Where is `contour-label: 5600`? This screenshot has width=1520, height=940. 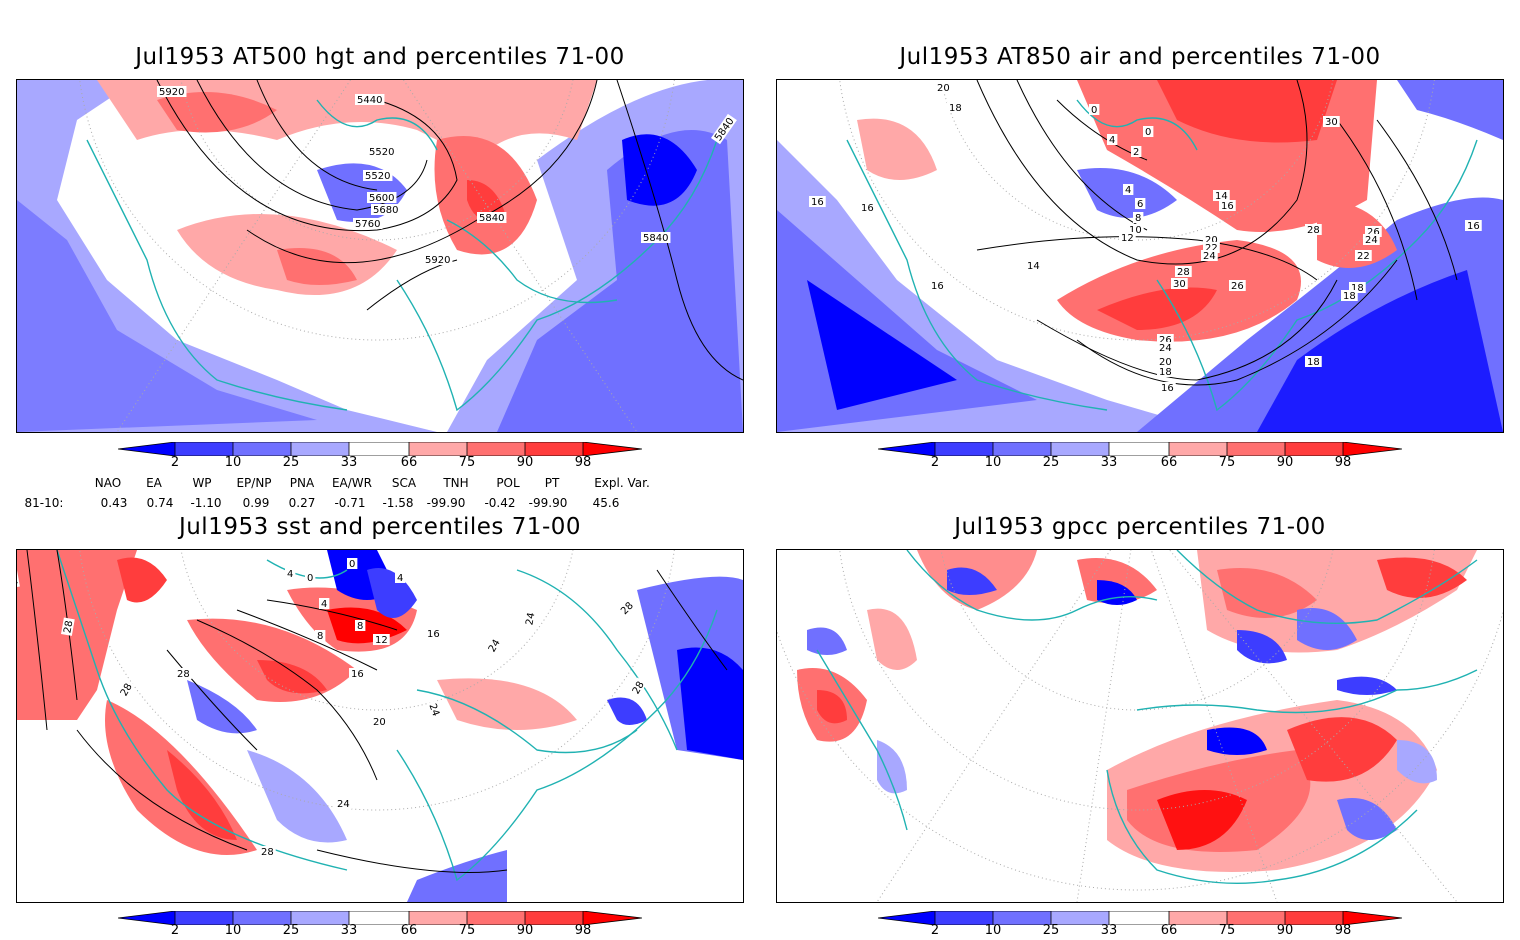
contour-label: 5600 is located at coordinates (382, 198).